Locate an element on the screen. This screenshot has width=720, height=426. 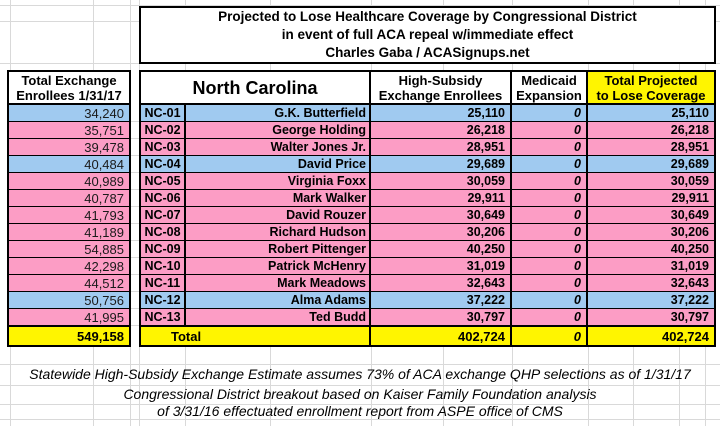
total-exchange-value: 54,885 is located at coordinates (104, 249).